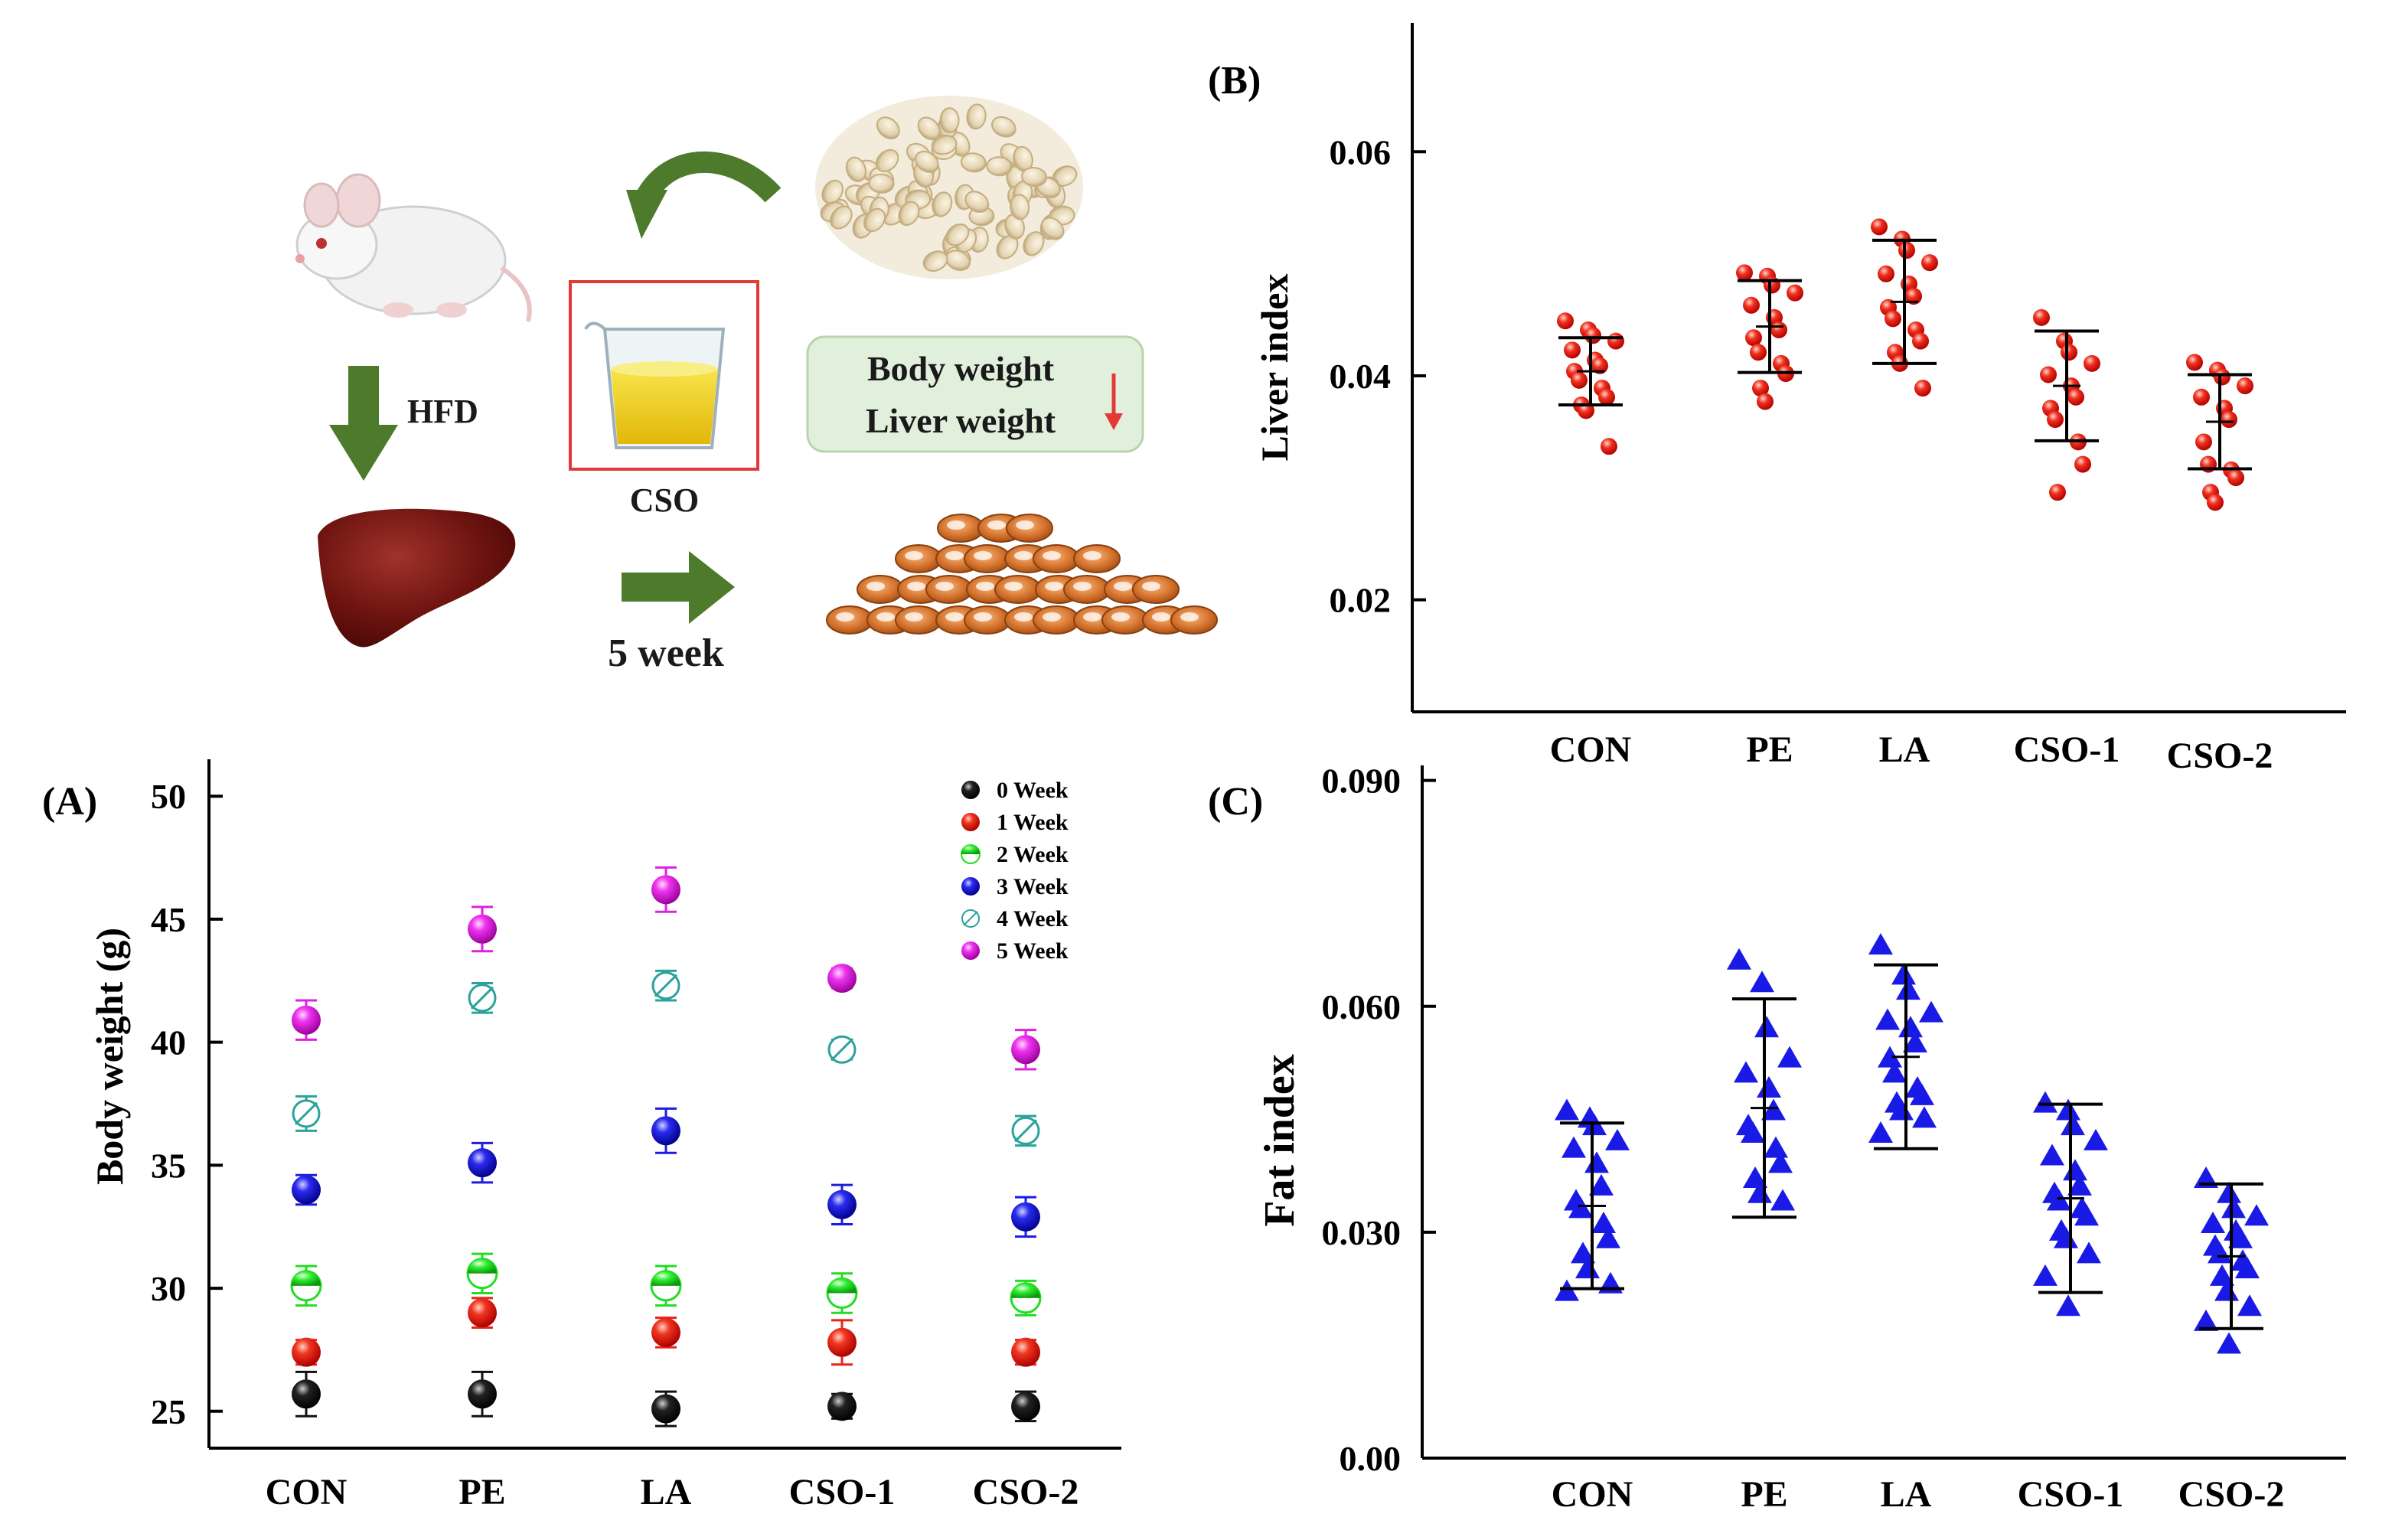 Image resolution: width=2392 pixels, height=1540 pixels. What do you see at coordinates (970, 918) in the screenshot?
I see `legend-marker-slash` at bounding box center [970, 918].